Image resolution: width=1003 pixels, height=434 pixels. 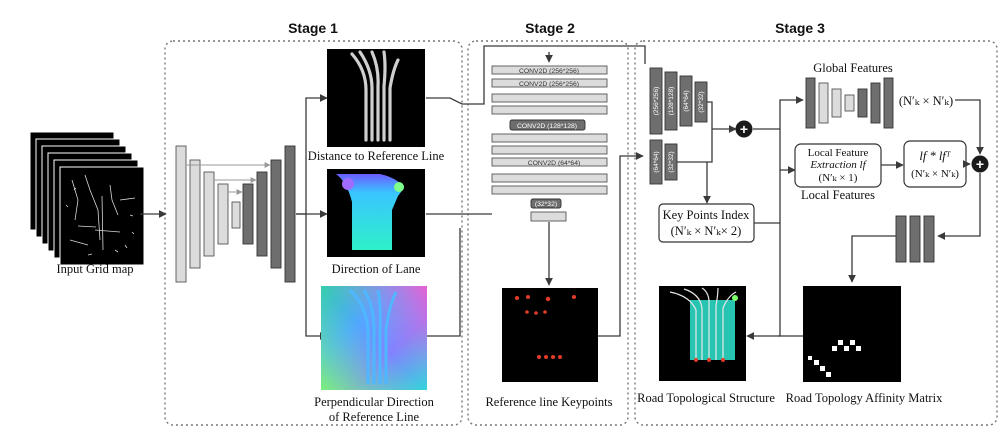 I want to click on s3-enc-32-label: (32*32), so click(x=701, y=101).